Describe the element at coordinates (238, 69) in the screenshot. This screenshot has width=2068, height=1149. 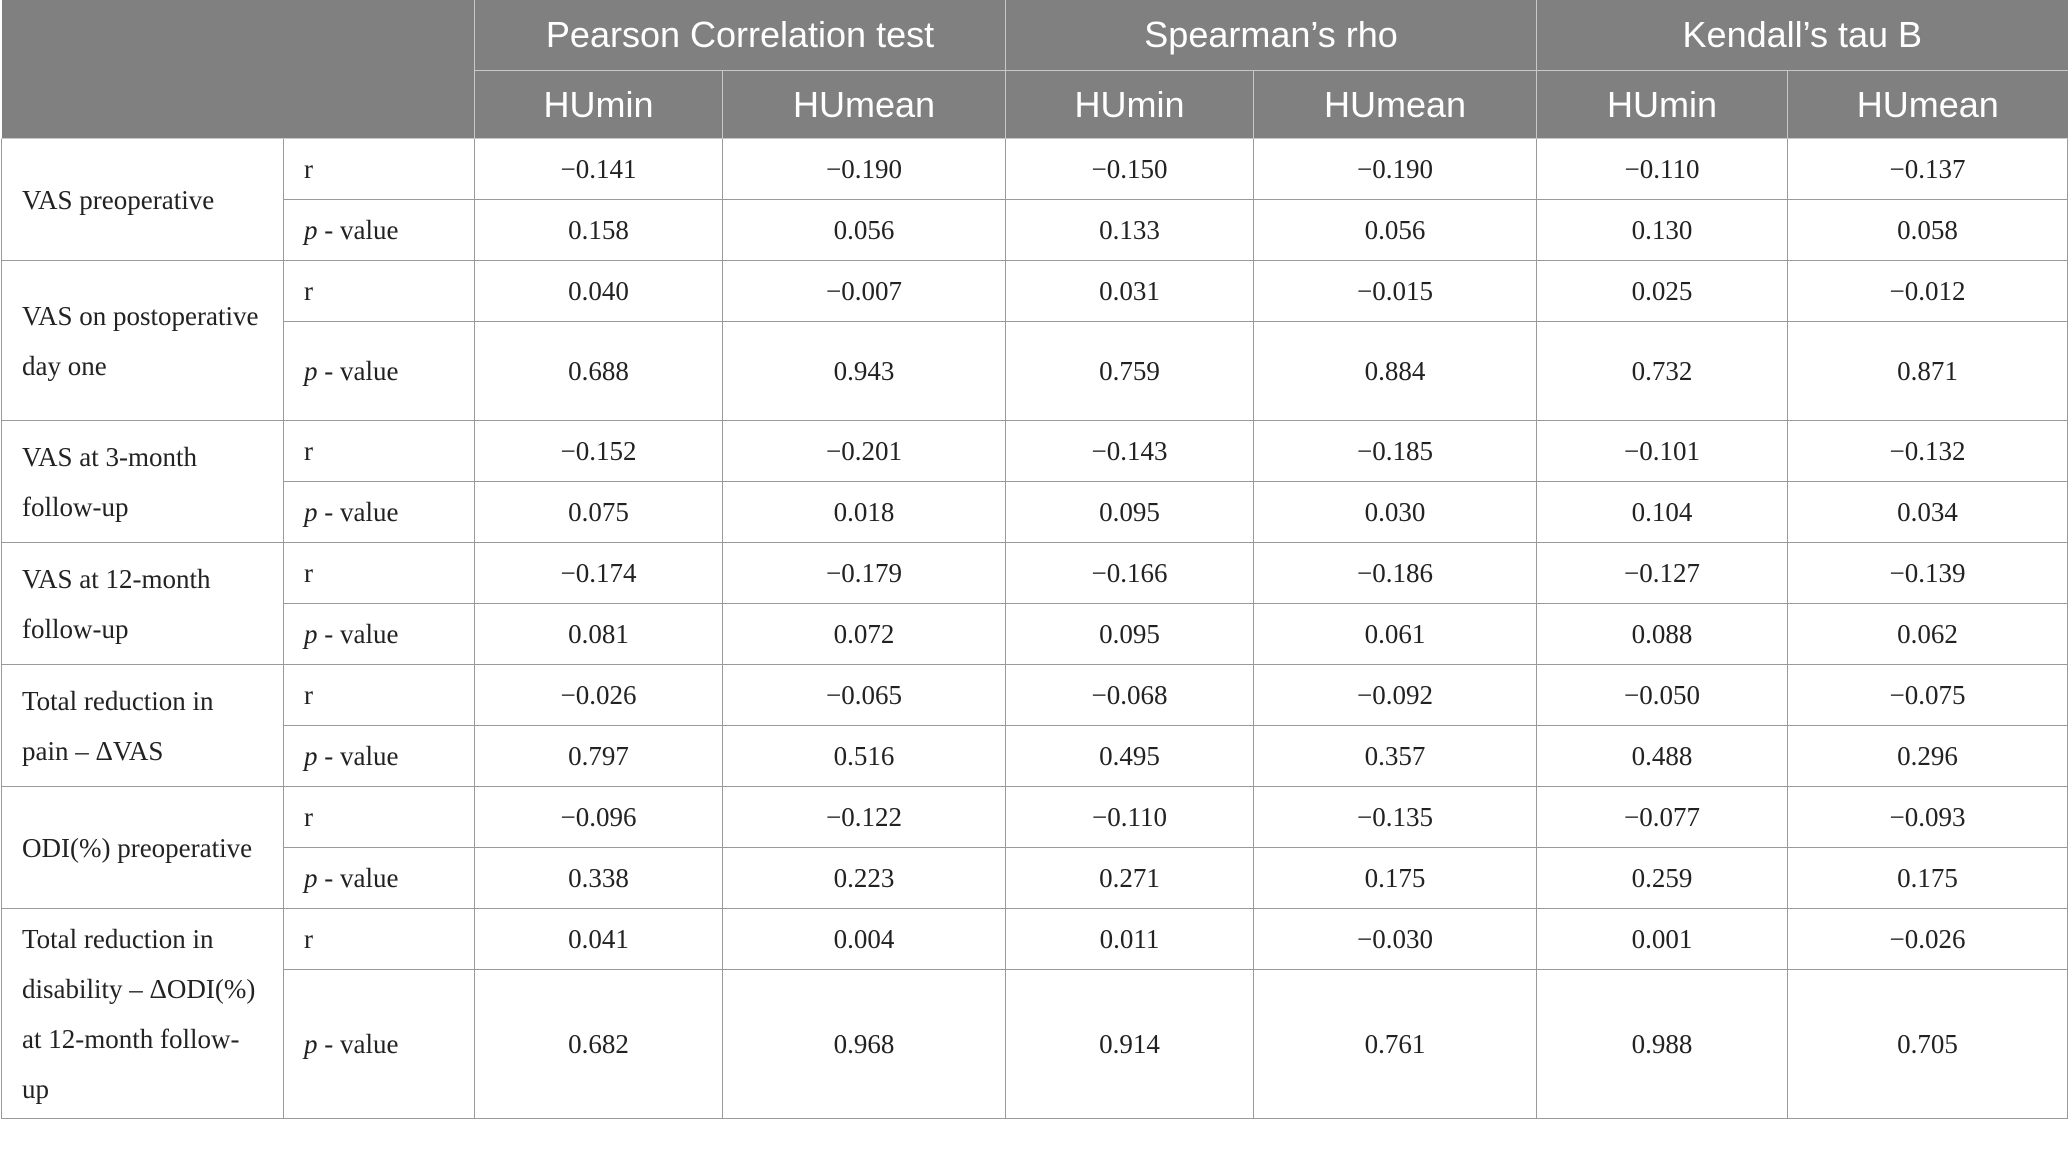
I see `header-blank-cell` at that location.